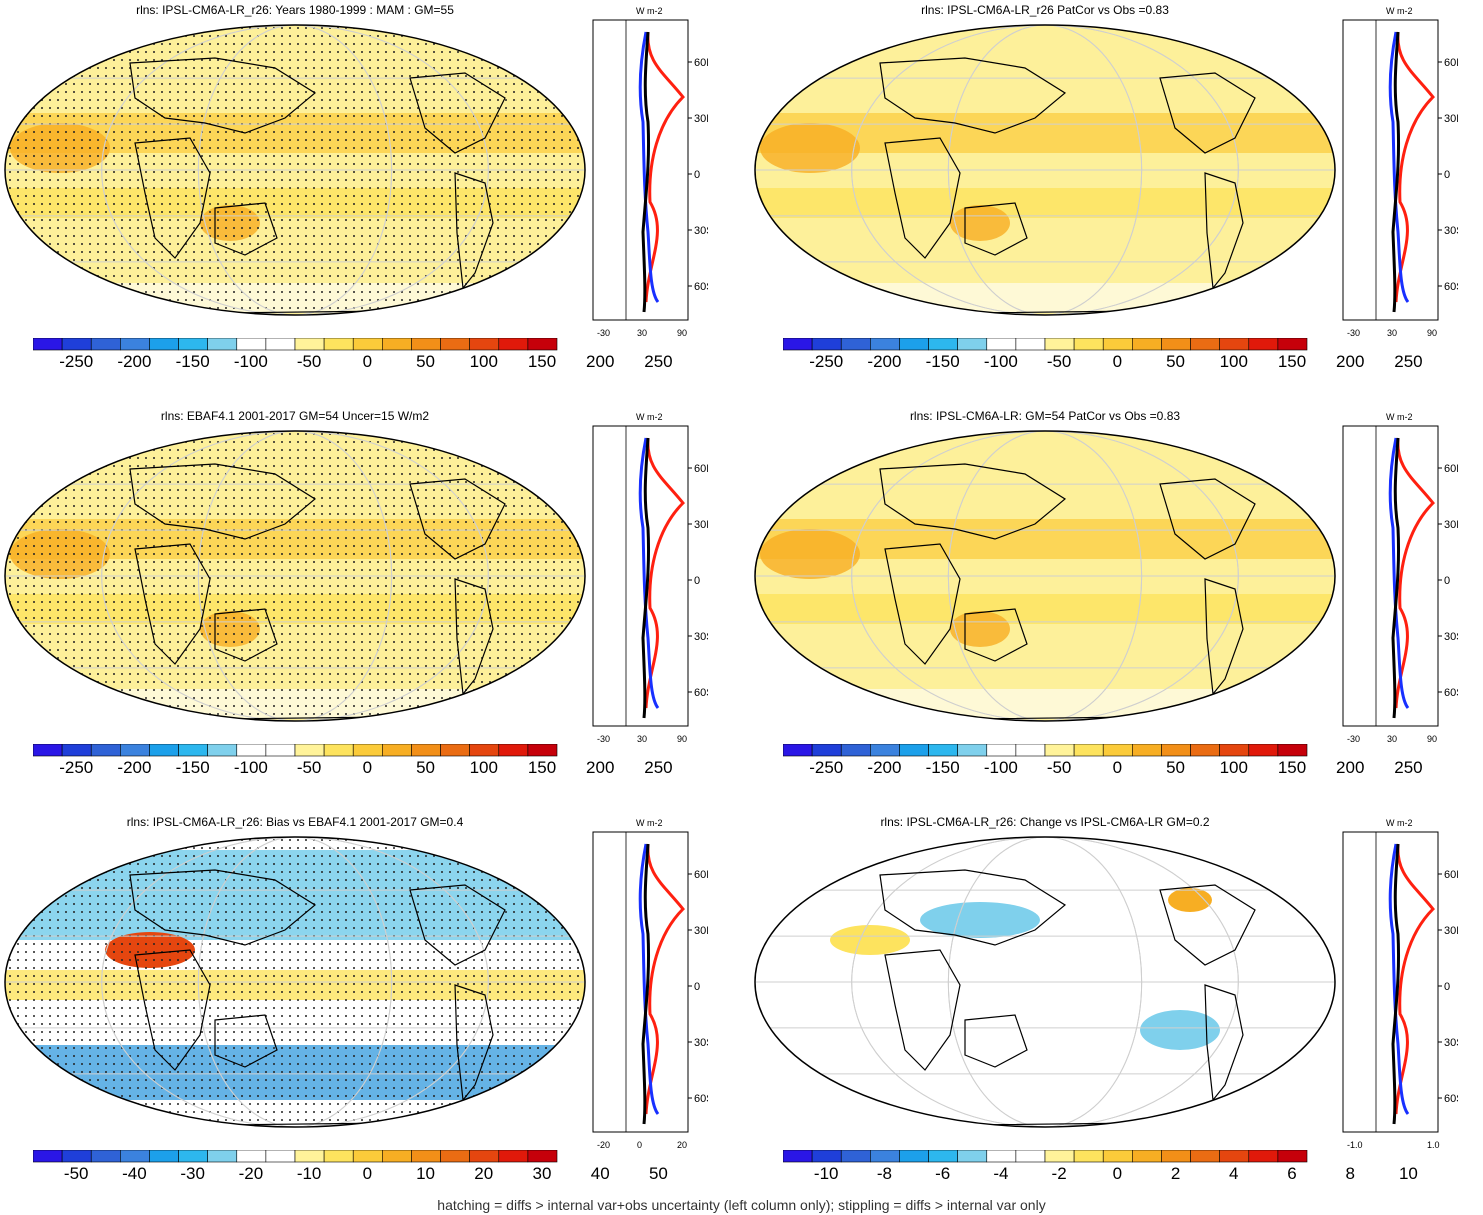 The width and height of the screenshot is (1483, 1215). I want to click on colorbar-label: 6, so click(1292, 1173).